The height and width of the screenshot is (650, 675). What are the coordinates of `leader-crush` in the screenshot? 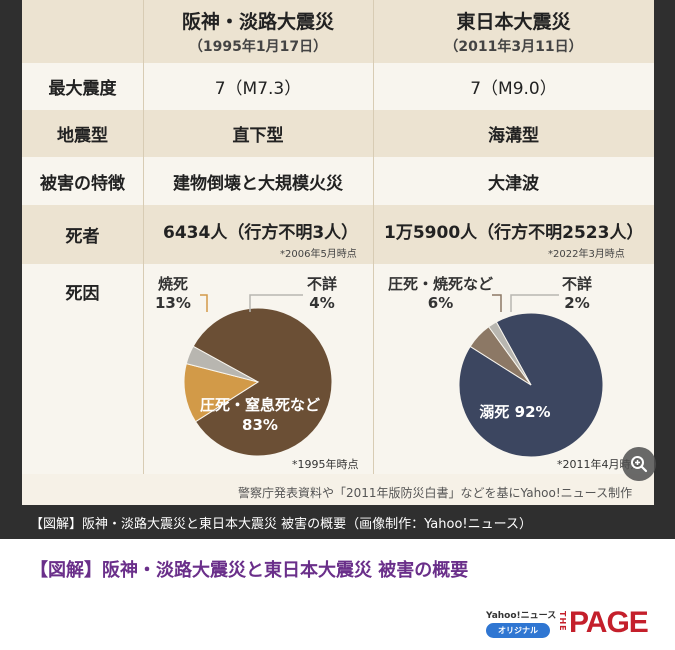 It's located at (497, 303).